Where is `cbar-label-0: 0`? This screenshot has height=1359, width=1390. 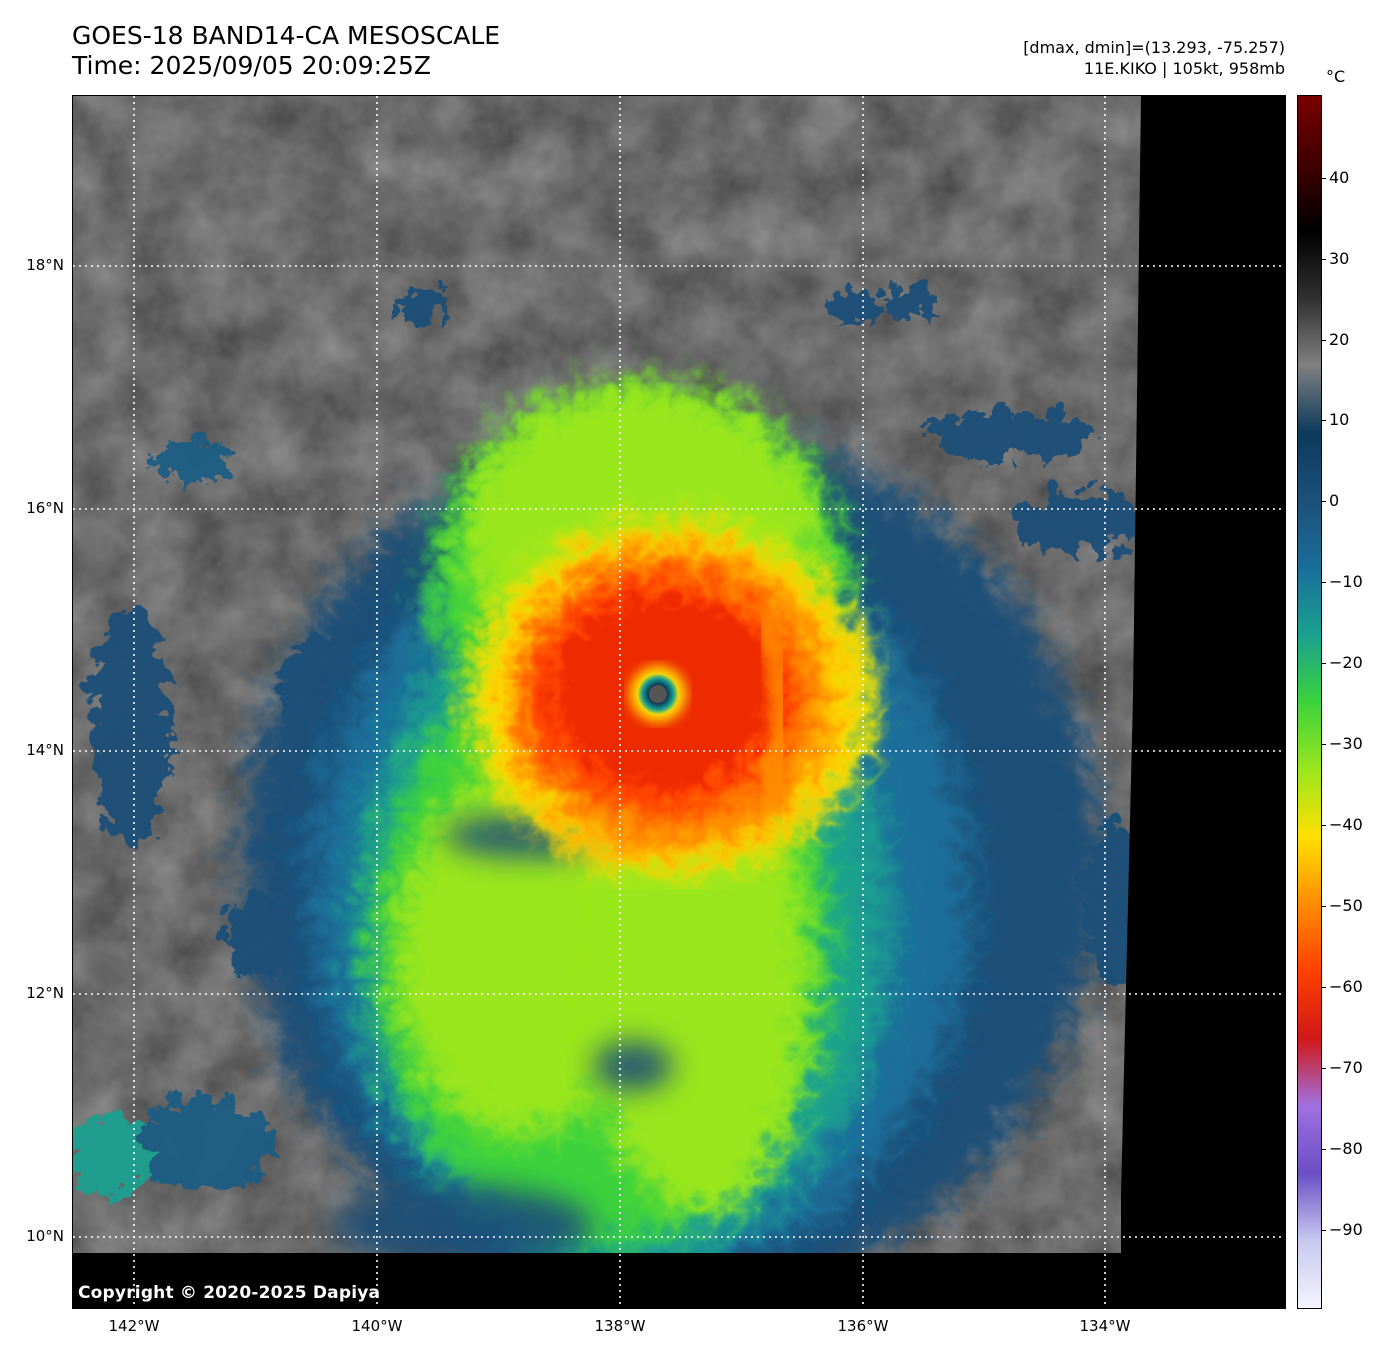 cbar-label-0: 0 is located at coordinates (1334, 500).